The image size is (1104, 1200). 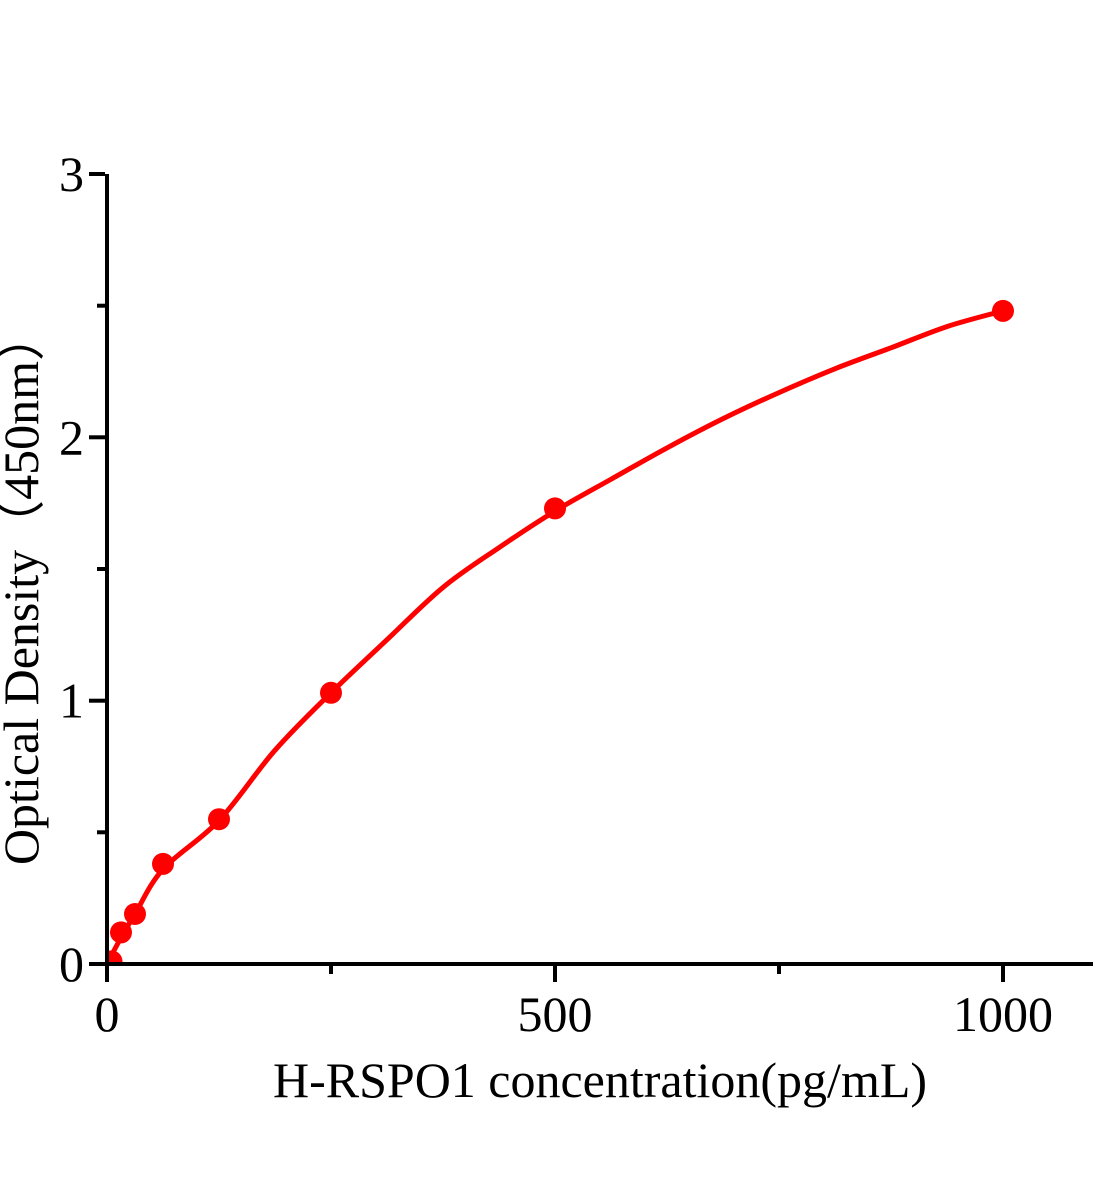 What do you see at coordinates (71, 174) in the screenshot?
I see `y-tick-label: 3` at bounding box center [71, 174].